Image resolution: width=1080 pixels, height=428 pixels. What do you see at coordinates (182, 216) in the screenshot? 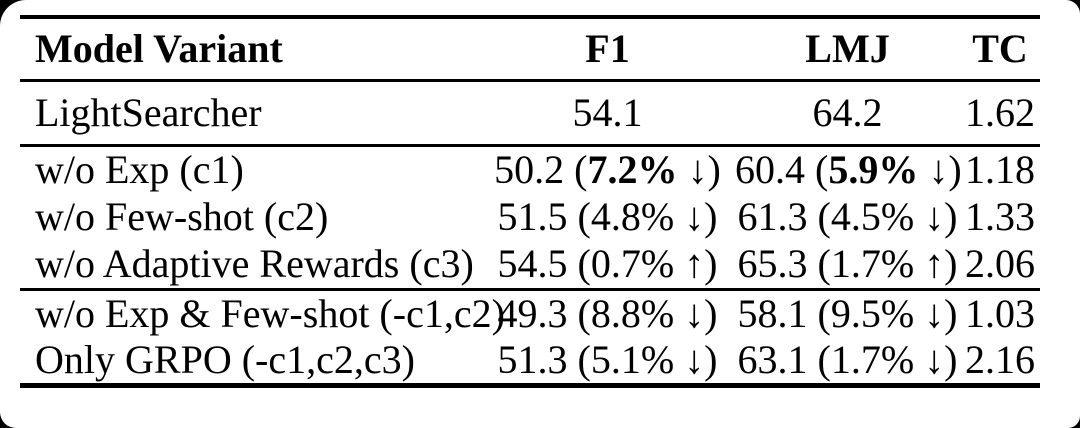
I see `model-variant-cell: w/o Few-shot (c2)` at bounding box center [182, 216].